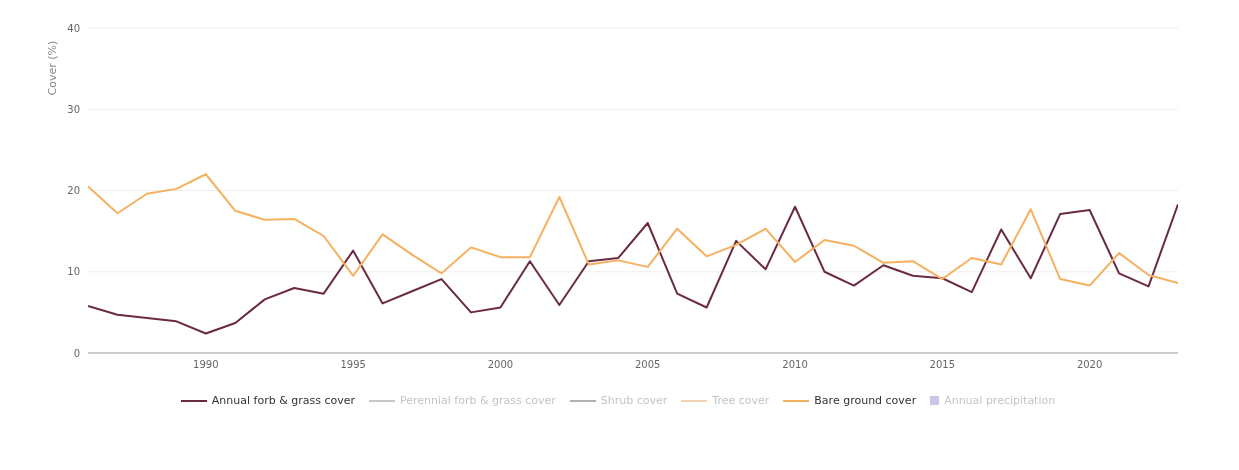  What do you see at coordinates (76, 353) in the screenshot?
I see `y-tick-label: 0` at bounding box center [76, 353].